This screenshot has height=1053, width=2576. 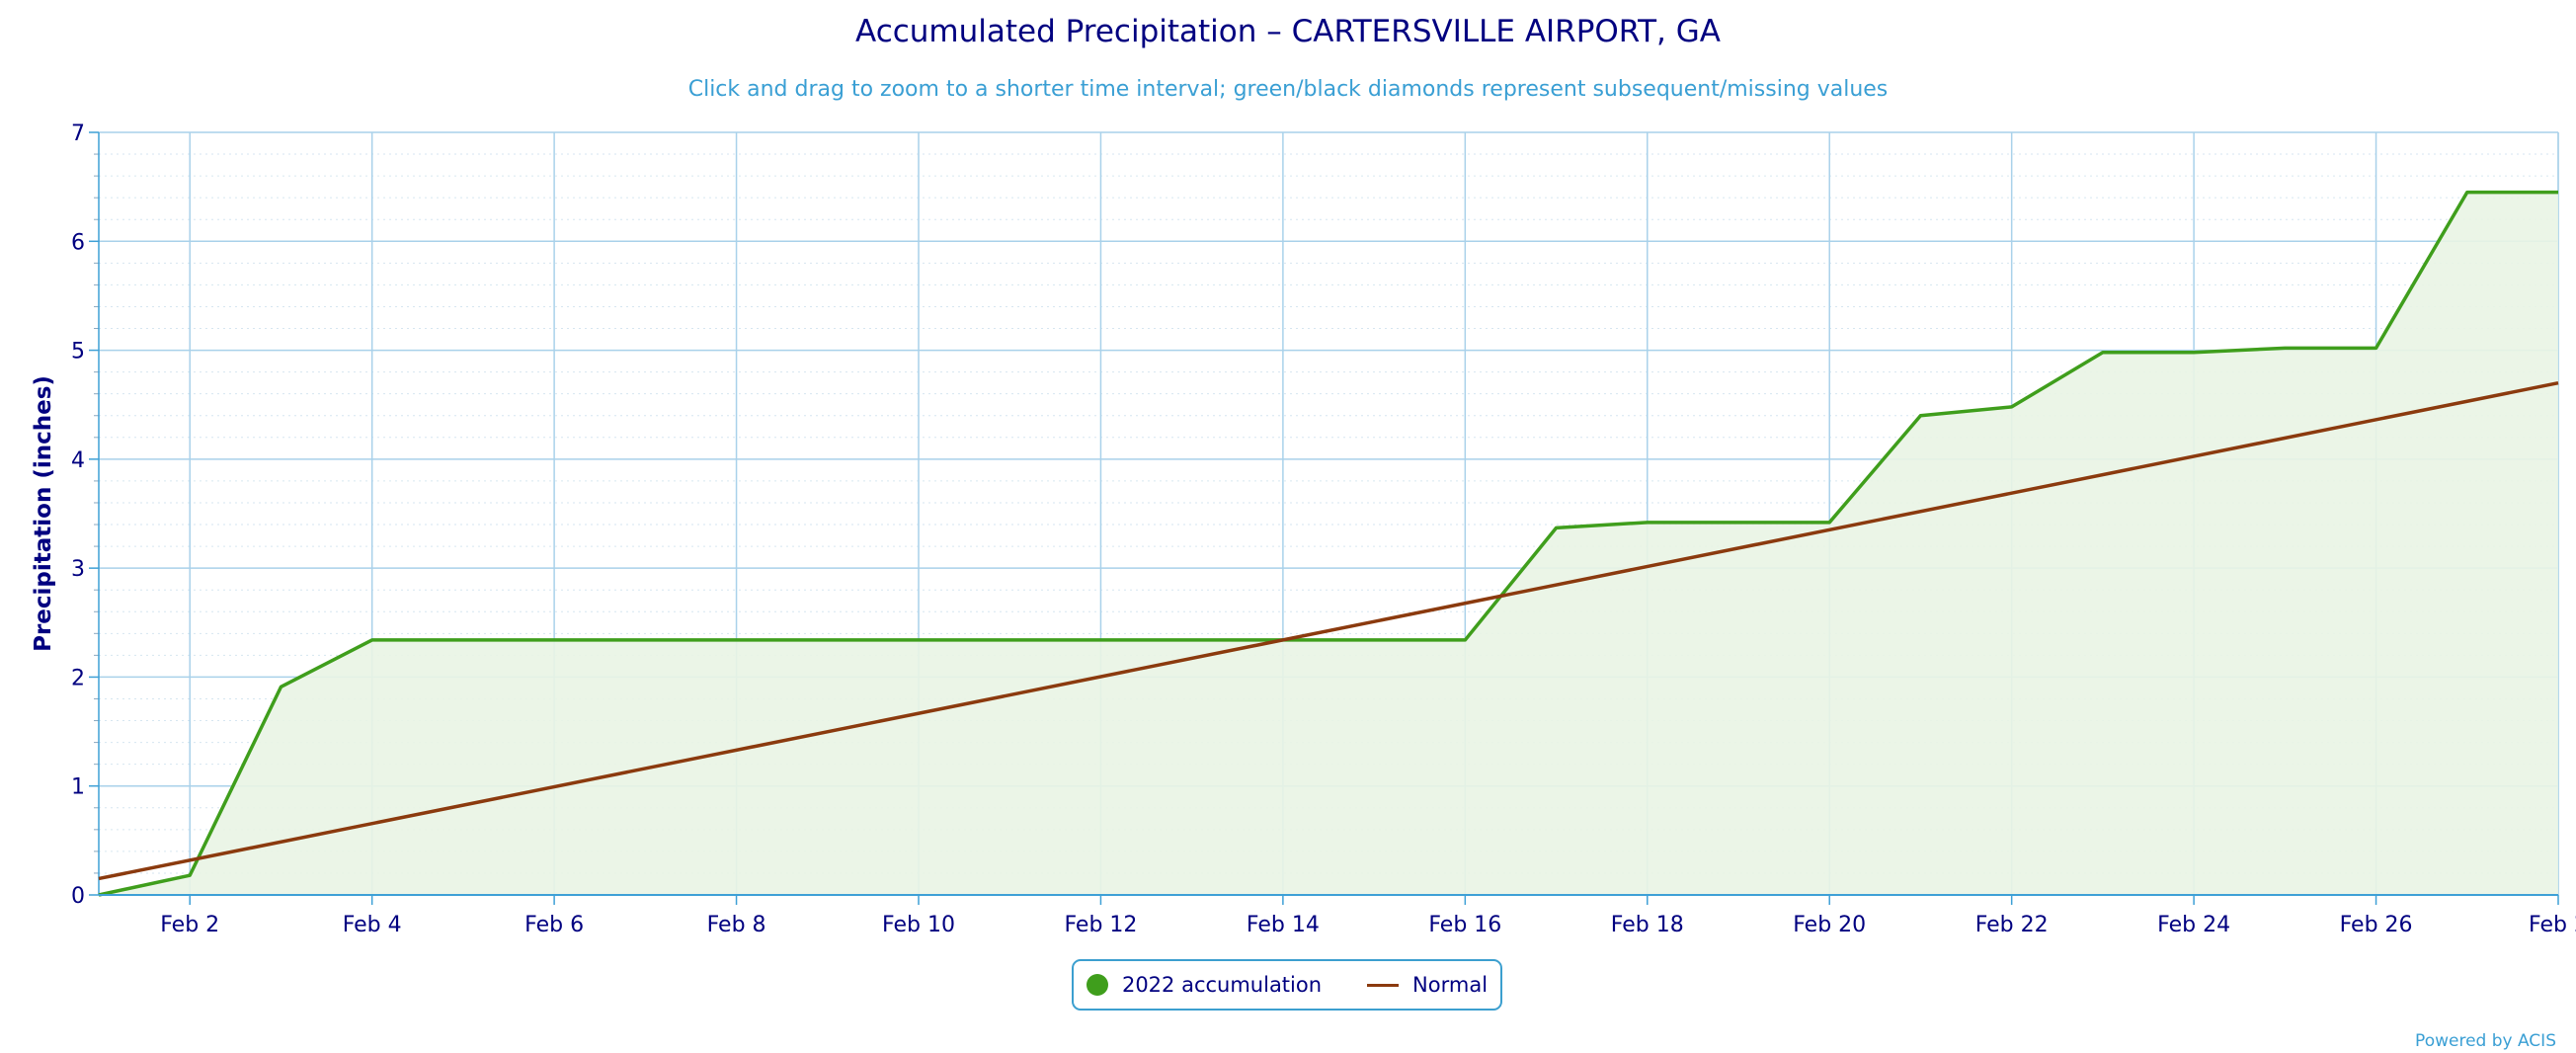 What do you see at coordinates (78, 134) in the screenshot?
I see `y-tick-label: 7` at bounding box center [78, 134].